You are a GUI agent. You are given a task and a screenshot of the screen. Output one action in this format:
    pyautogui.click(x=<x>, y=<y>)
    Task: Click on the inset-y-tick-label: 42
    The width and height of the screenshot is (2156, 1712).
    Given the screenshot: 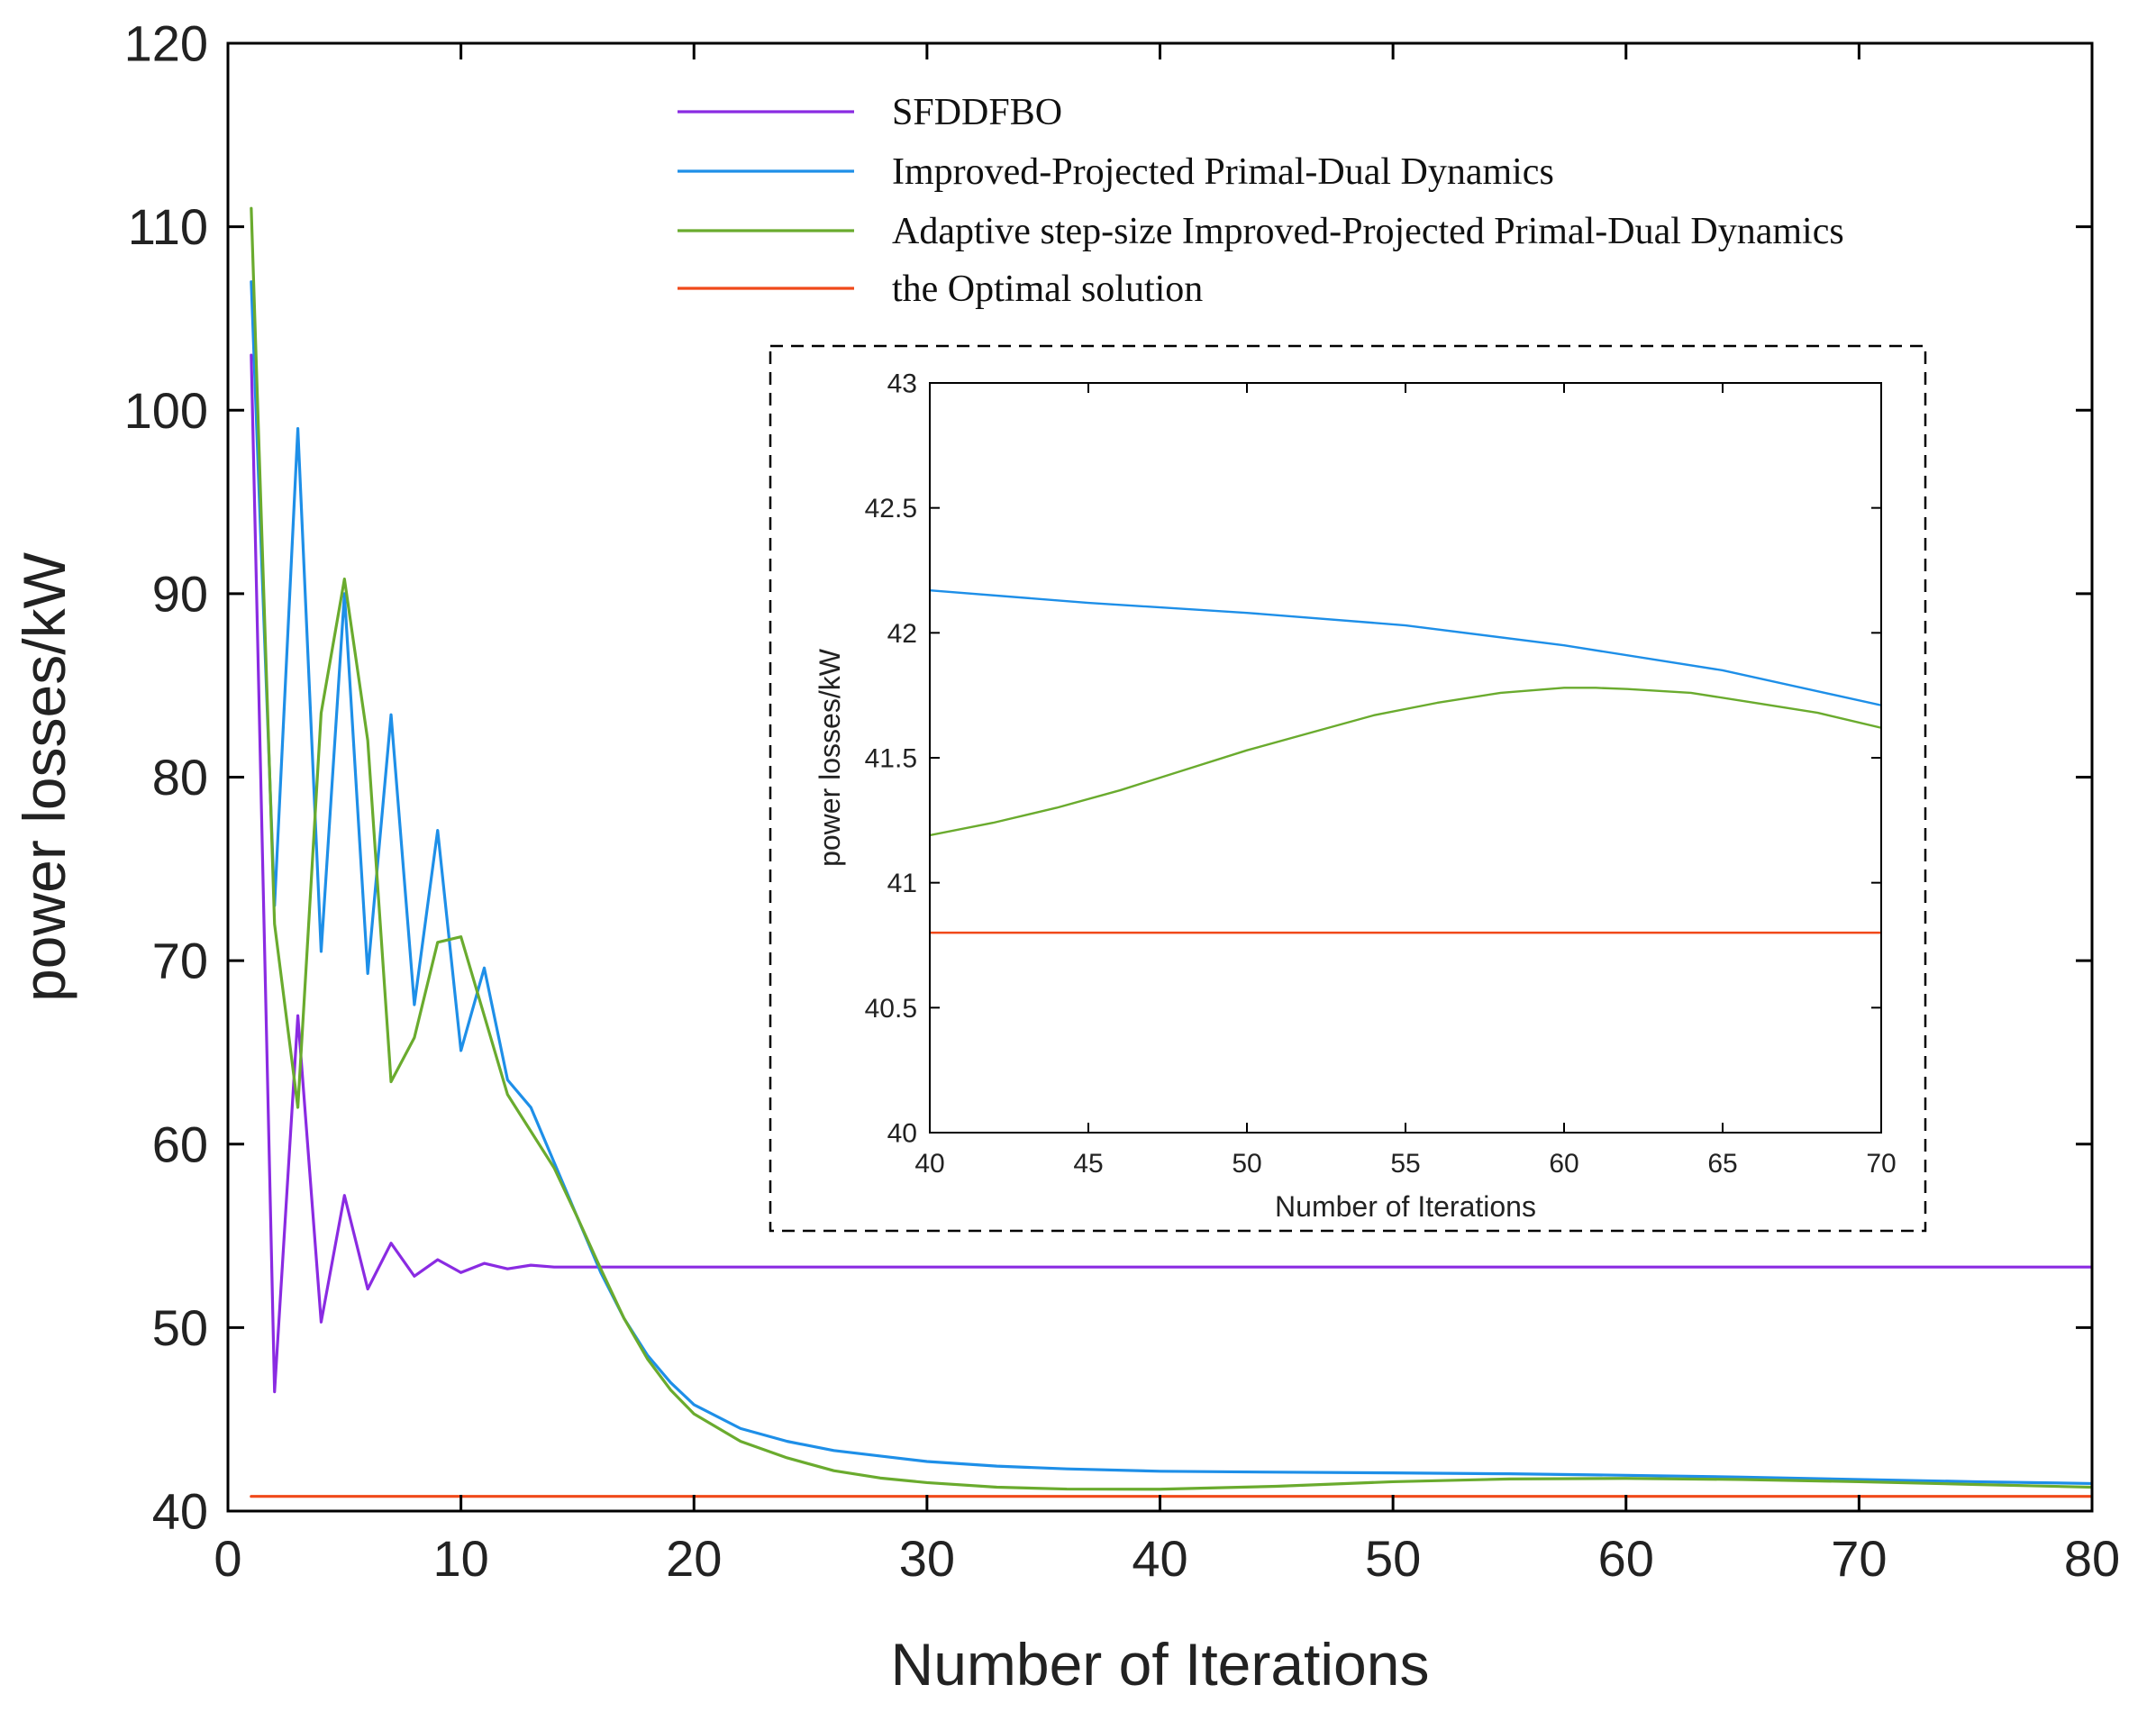 What is the action you would take?
    pyautogui.click(x=902, y=634)
    